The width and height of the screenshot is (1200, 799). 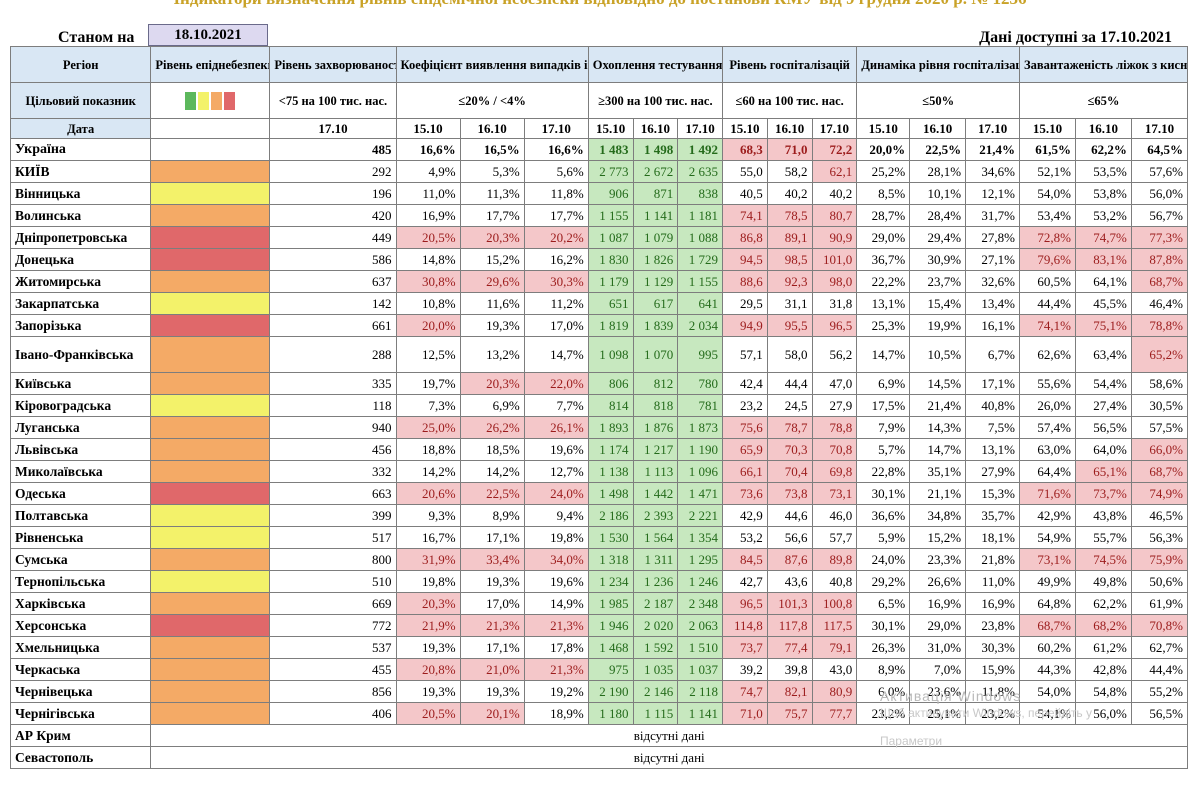 What do you see at coordinates (610, 449) in the screenshot?
I see `testing-cell: 1 174` at bounding box center [610, 449].